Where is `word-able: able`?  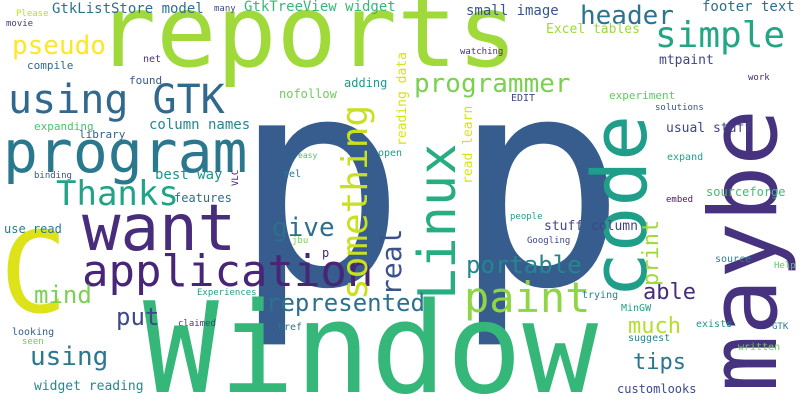 word-able: able is located at coordinates (669, 292).